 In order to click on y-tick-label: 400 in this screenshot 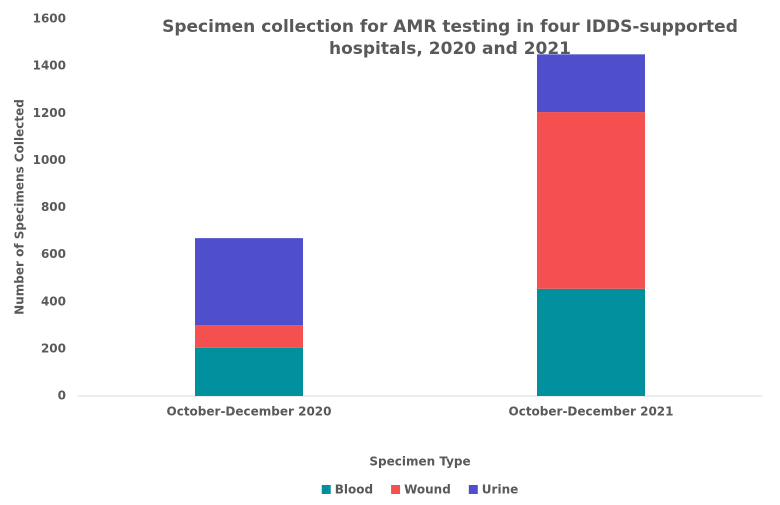, I will do `click(53, 301)`.